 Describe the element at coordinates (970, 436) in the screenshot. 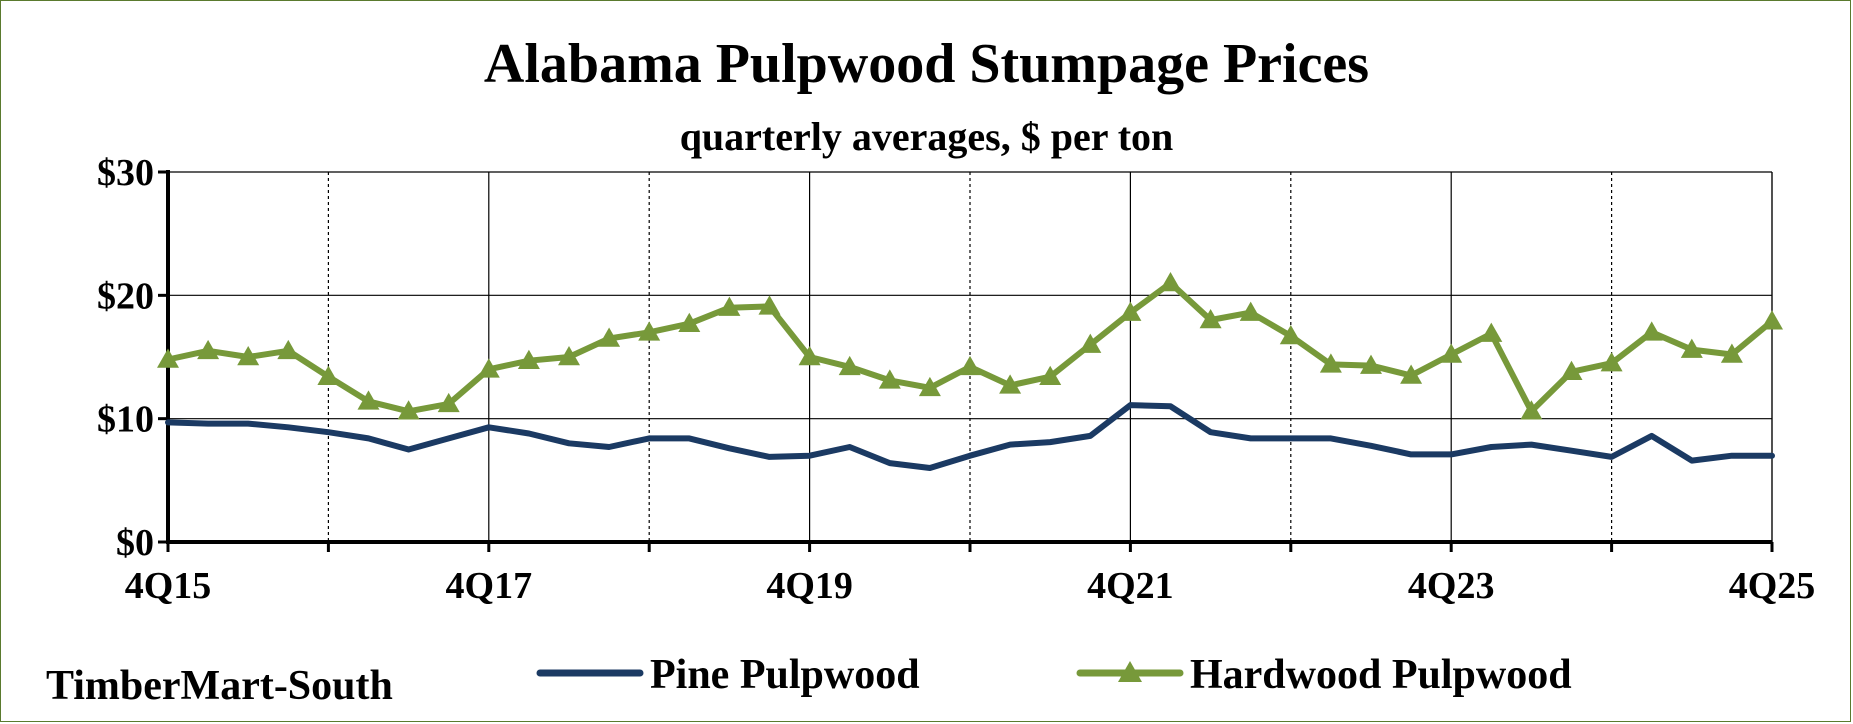

I see `series-line-pine-pulpwood` at that location.